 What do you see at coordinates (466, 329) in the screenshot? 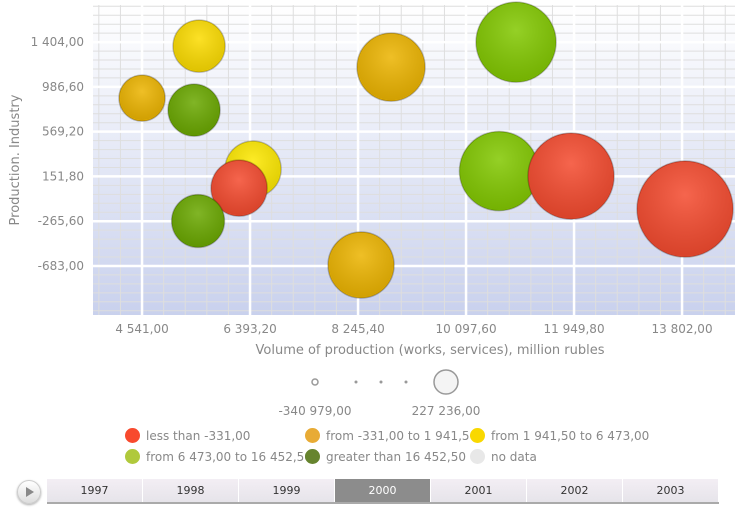
I see `x-tick-label: 10 097,60` at bounding box center [466, 329].